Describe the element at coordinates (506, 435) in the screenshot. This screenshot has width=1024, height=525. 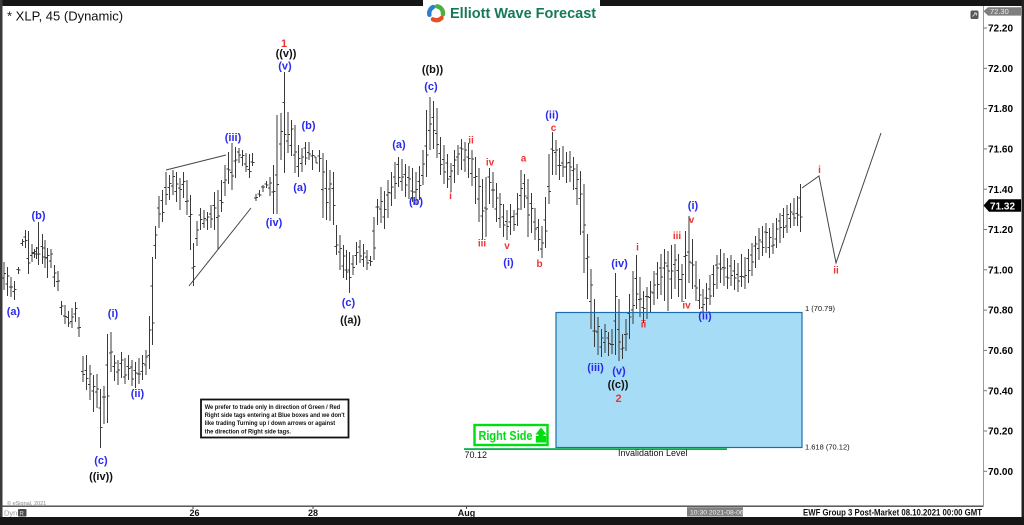
I see `svg-text: Right Side` at that location.